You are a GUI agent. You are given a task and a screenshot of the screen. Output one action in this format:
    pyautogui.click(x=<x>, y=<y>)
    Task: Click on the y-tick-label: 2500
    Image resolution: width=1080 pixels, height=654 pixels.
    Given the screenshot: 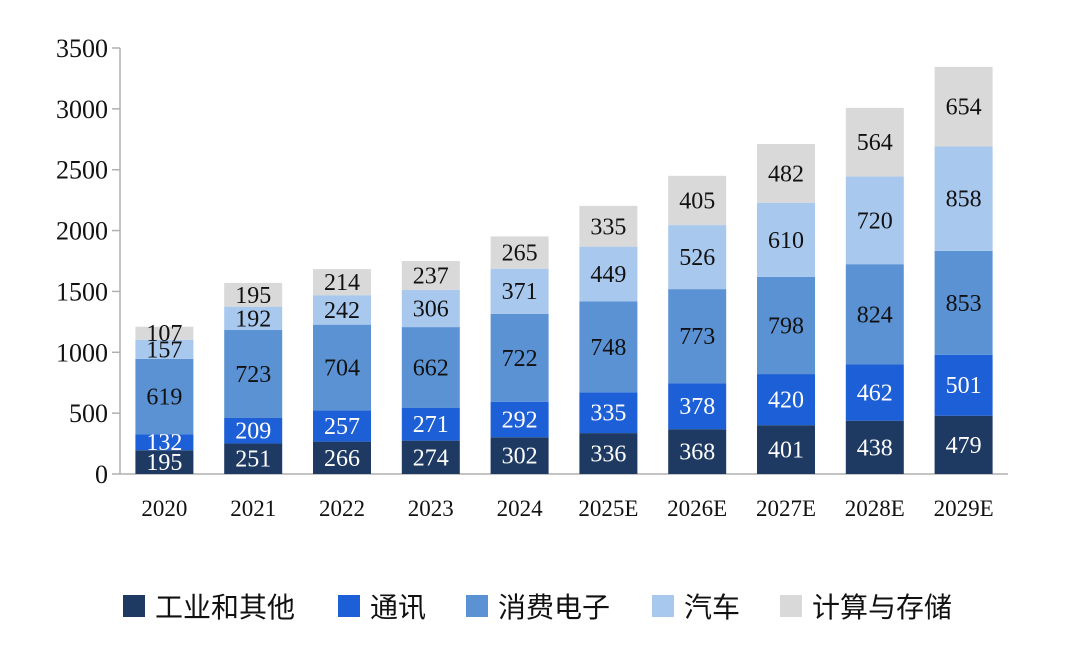 What is the action you would take?
    pyautogui.click(x=82, y=170)
    